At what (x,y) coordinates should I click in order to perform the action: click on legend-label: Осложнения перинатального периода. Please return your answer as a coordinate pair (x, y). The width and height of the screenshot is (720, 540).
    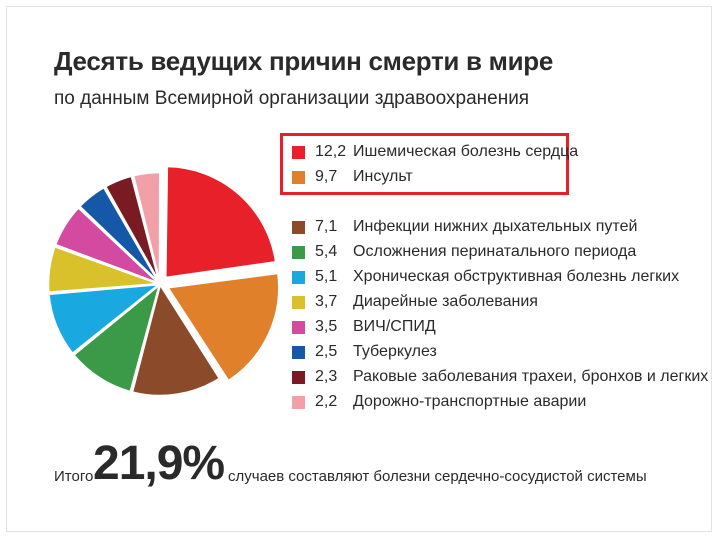
    Looking at the image, I should click on (495, 251).